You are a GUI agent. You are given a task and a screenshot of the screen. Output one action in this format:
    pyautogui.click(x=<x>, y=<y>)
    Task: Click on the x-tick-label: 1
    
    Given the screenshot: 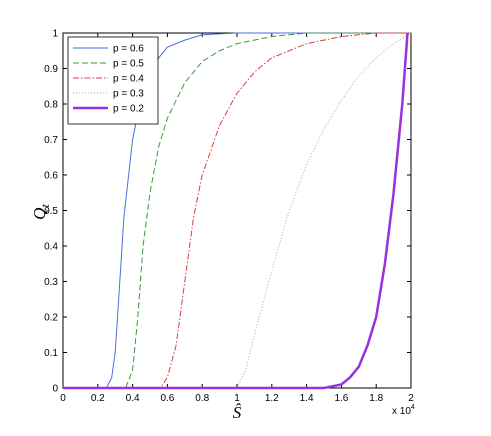 What is the action you would take?
    pyautogui.click(x=237, y=398)
    